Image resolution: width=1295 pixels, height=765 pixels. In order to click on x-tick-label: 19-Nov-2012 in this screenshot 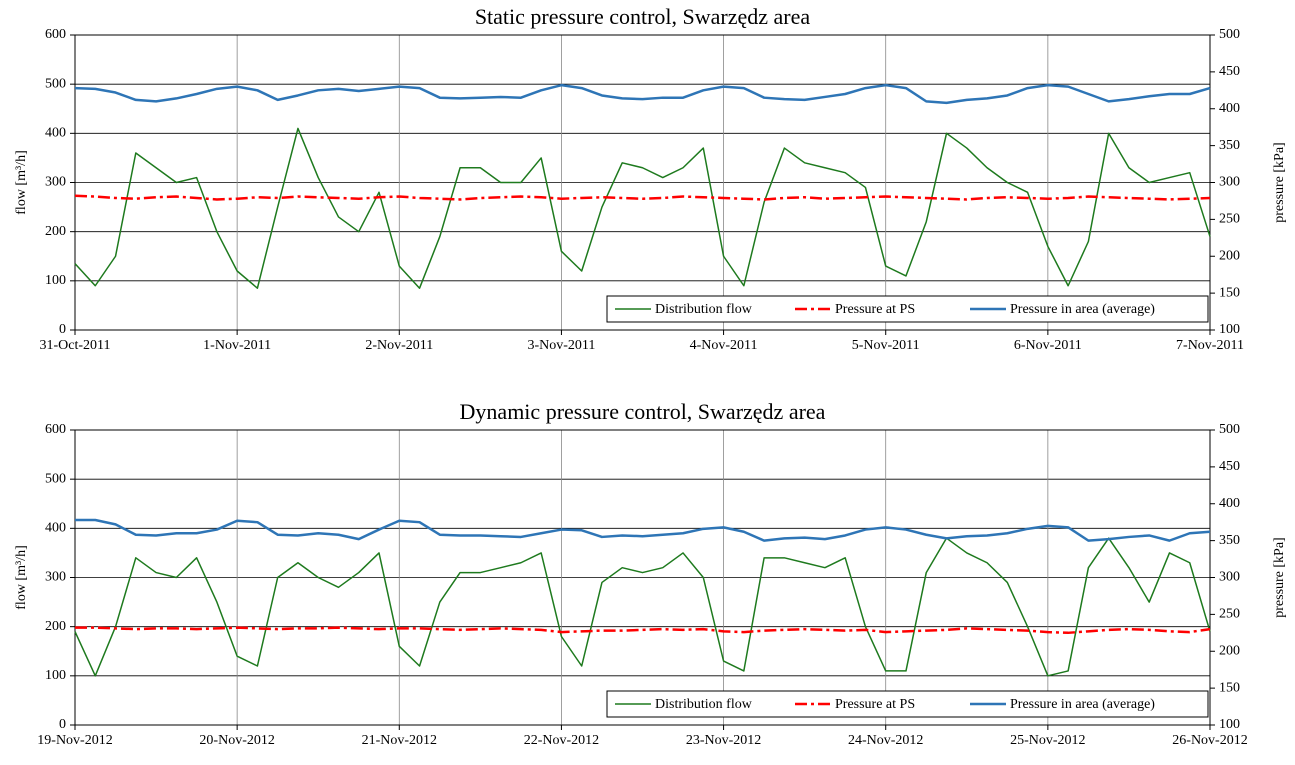, I will do `click(74, 740)`.